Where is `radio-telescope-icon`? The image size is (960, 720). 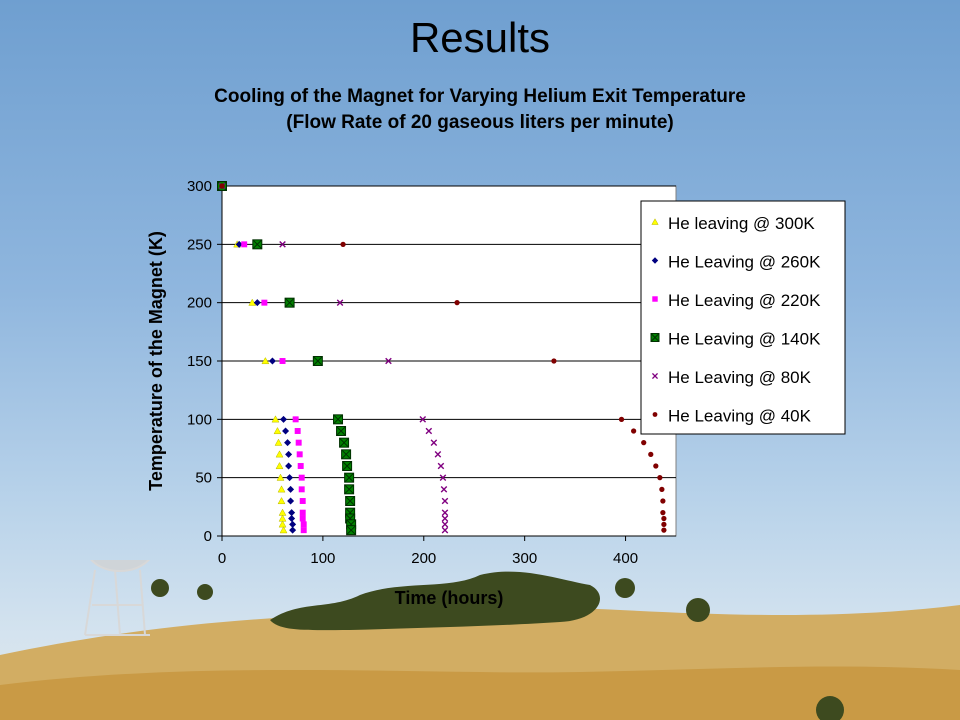 radio-telescope-icon is located at coordinates (117, 598).